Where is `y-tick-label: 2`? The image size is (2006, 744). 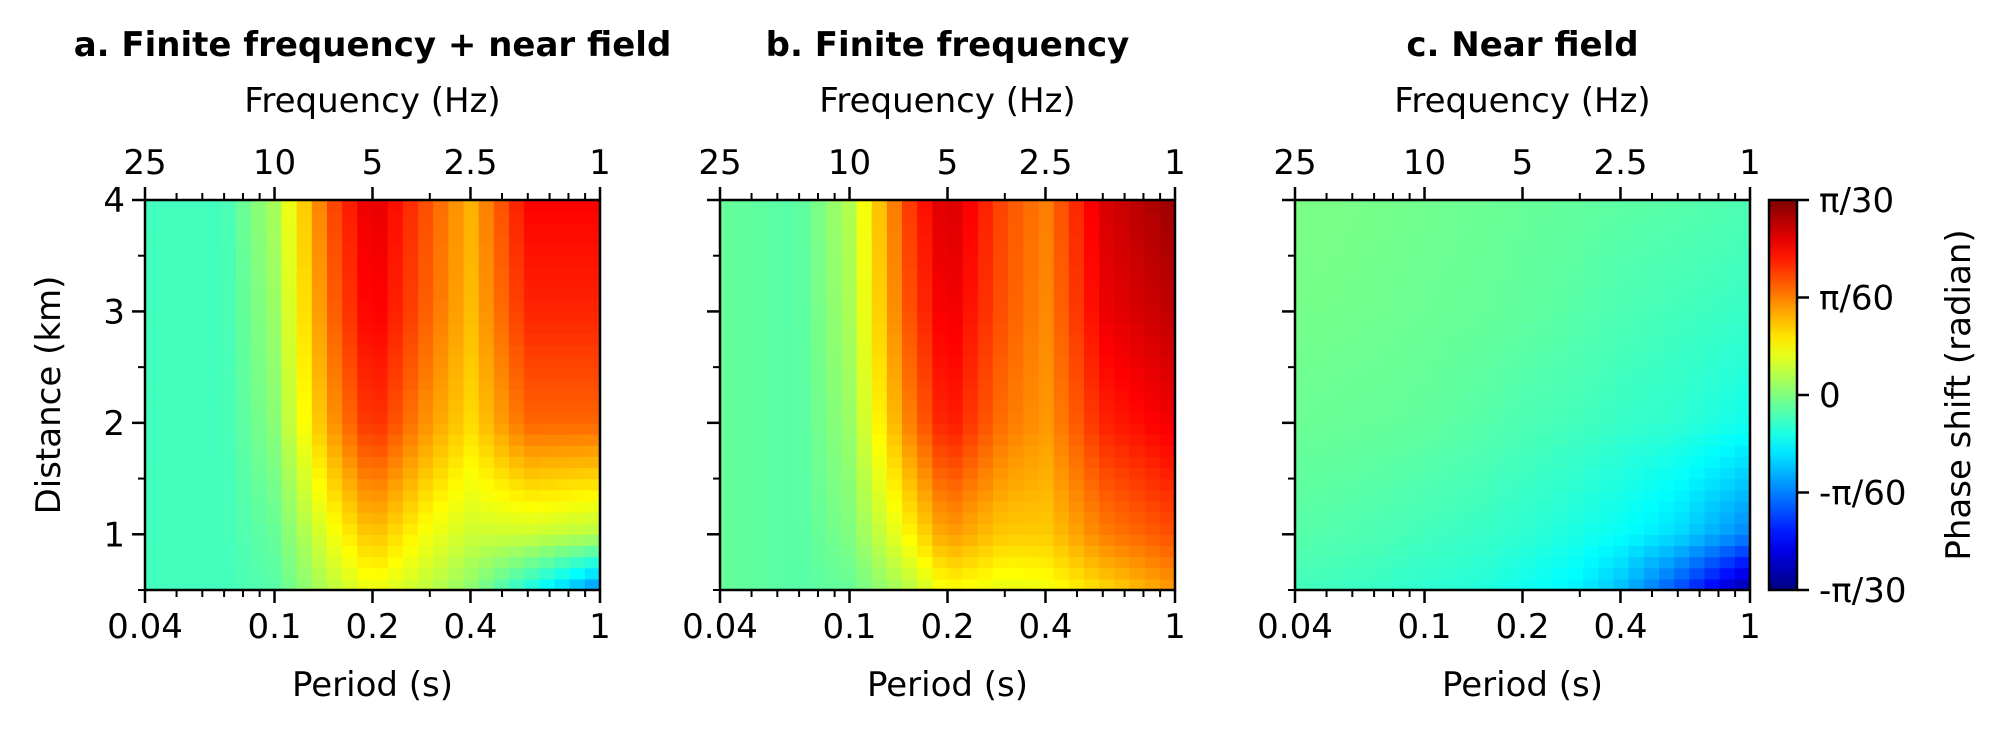 y-tick-label: 2 is located at coordinates (114, 424).